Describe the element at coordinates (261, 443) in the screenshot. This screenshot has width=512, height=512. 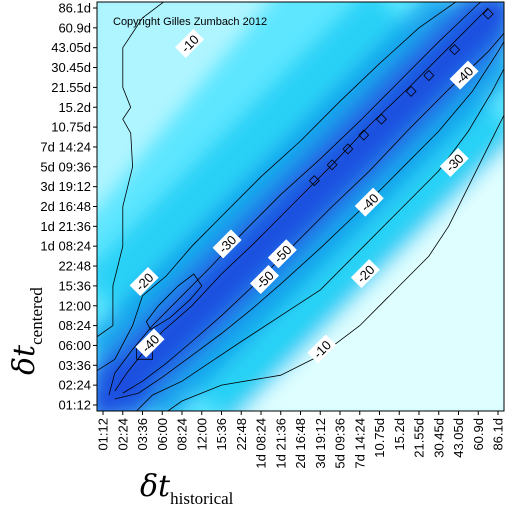
I see `x-tick-label: 1d 08:24` at that location.